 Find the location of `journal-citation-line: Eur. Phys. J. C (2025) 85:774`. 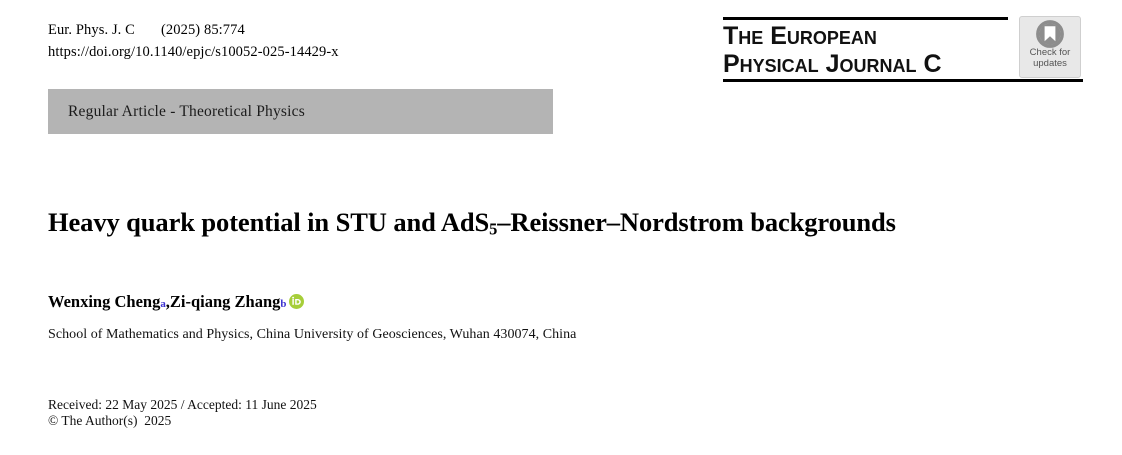

journal-citation-line: Eur. Phys. J. C (2025) 85:774 is located at coordinates (146, 30).